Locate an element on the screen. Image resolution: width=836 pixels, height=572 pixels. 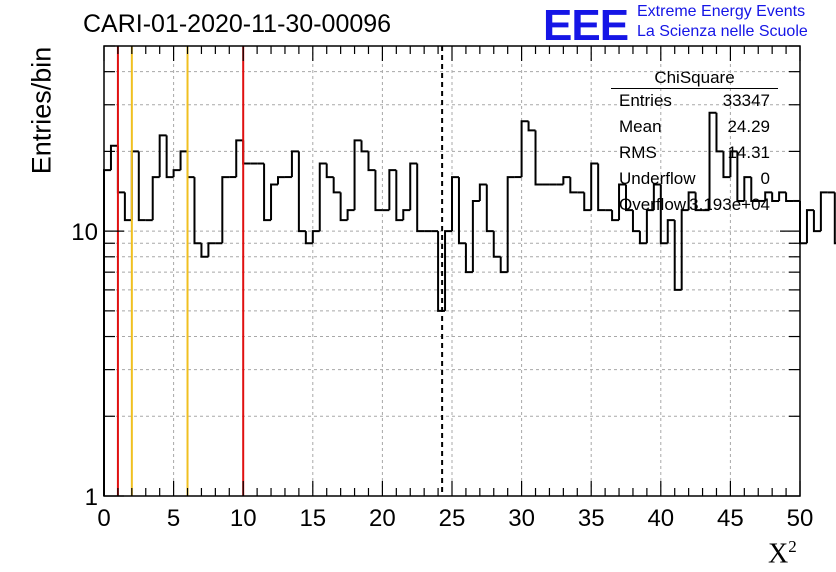
chart-title: CARI-01-2020-11-30-00096 is located at coordinates (237, 24).